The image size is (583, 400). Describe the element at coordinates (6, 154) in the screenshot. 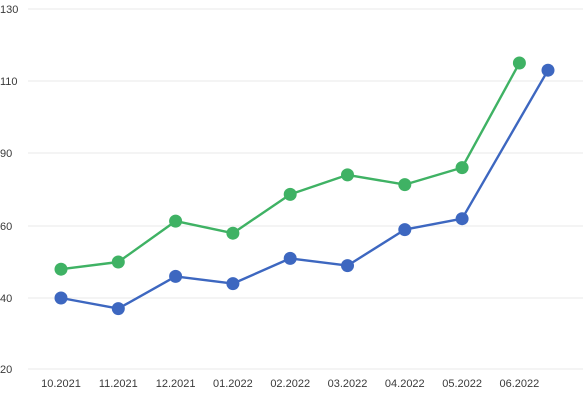

I see `y-tick-label: 90` at that location.